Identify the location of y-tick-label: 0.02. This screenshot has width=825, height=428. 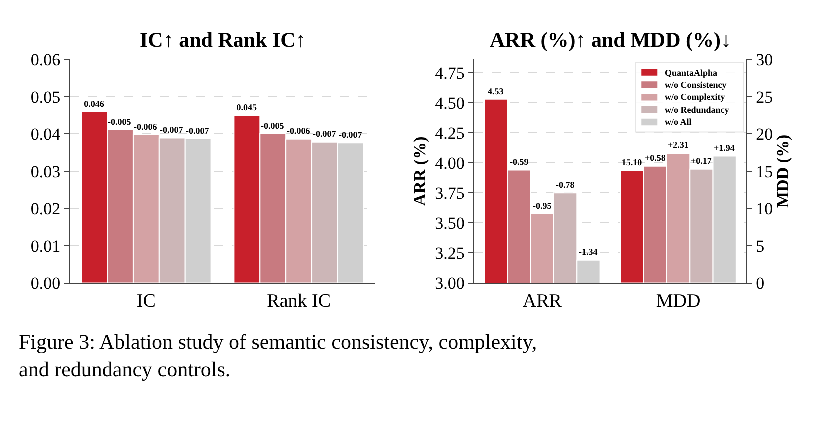
(45, 209).